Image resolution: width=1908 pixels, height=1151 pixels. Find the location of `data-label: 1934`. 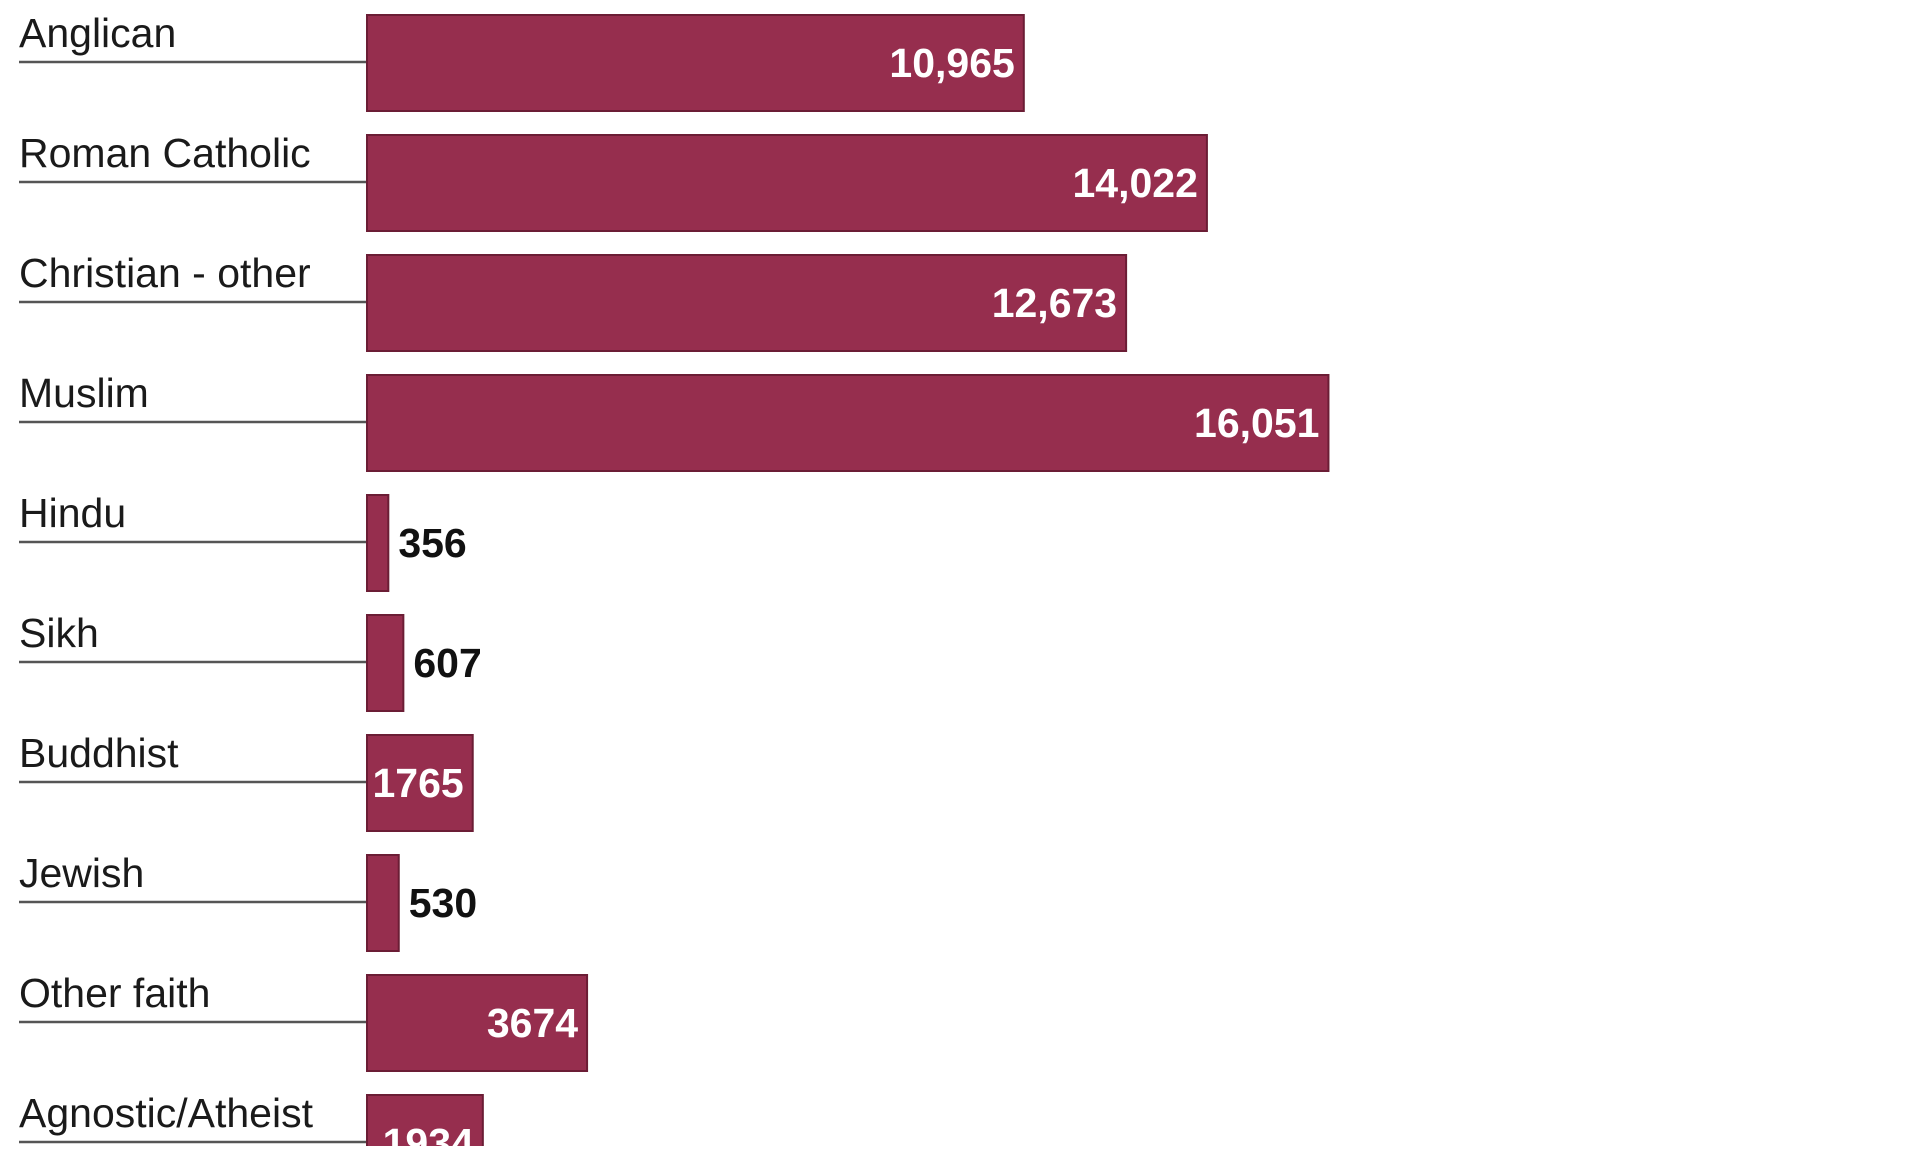

data-label: 1934 is located at coordinates (428, 1133).